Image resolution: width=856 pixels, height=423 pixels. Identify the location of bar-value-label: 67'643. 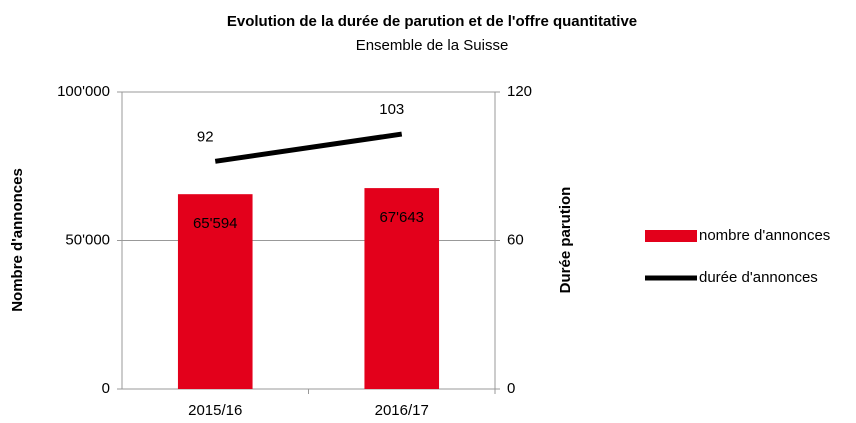
(401, 217).